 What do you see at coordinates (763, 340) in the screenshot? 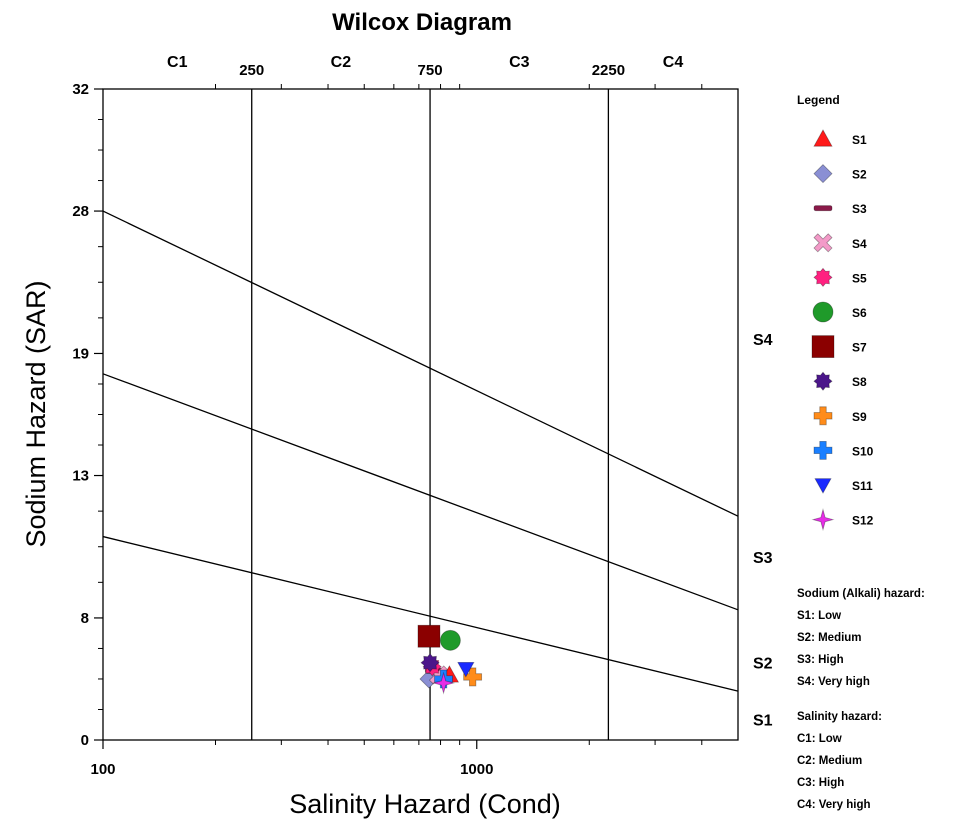
I see `sodium-class-label: S4` at bounding box center [763, 340].